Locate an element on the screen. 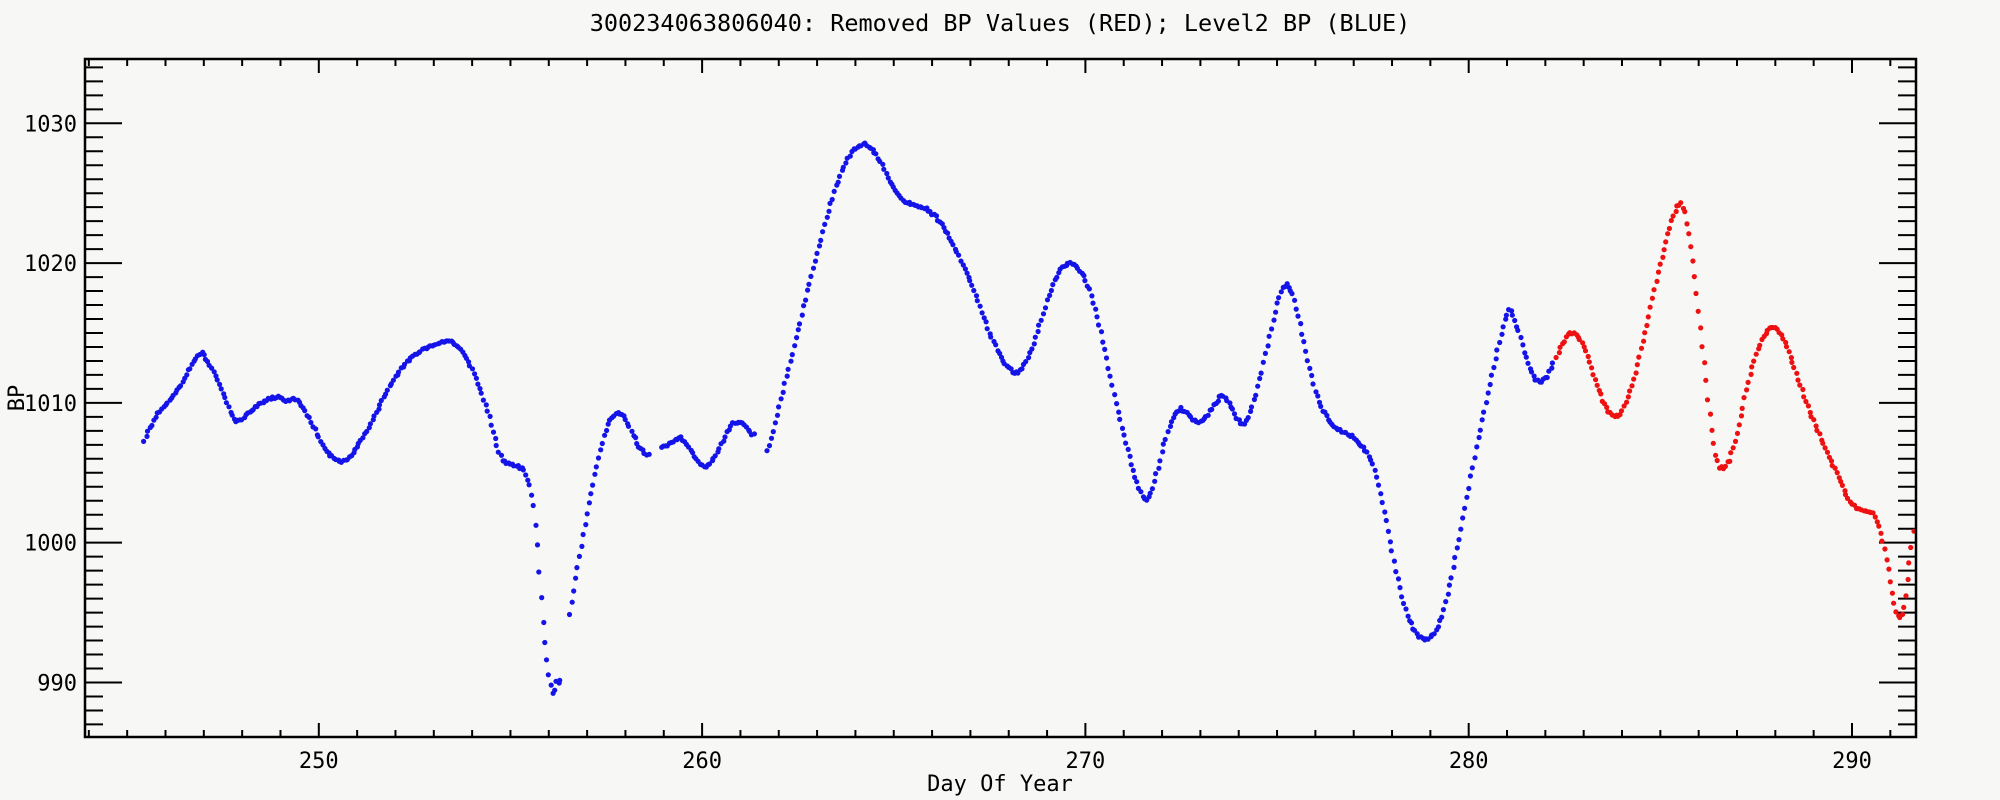 This screenshot has width=2000, height=800. y-axis-label: BP is located at coordinates (17, 398).